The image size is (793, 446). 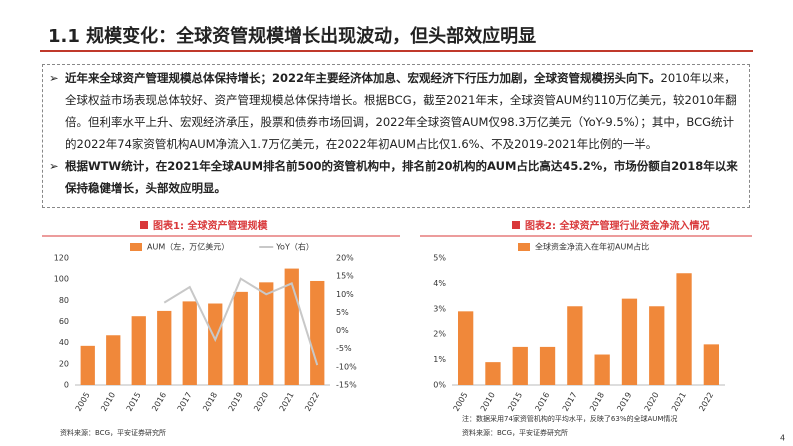 What do you see at coordinates (396, 51) in the screenshot?
I see `title-rule` at bounding box center [396, 51].